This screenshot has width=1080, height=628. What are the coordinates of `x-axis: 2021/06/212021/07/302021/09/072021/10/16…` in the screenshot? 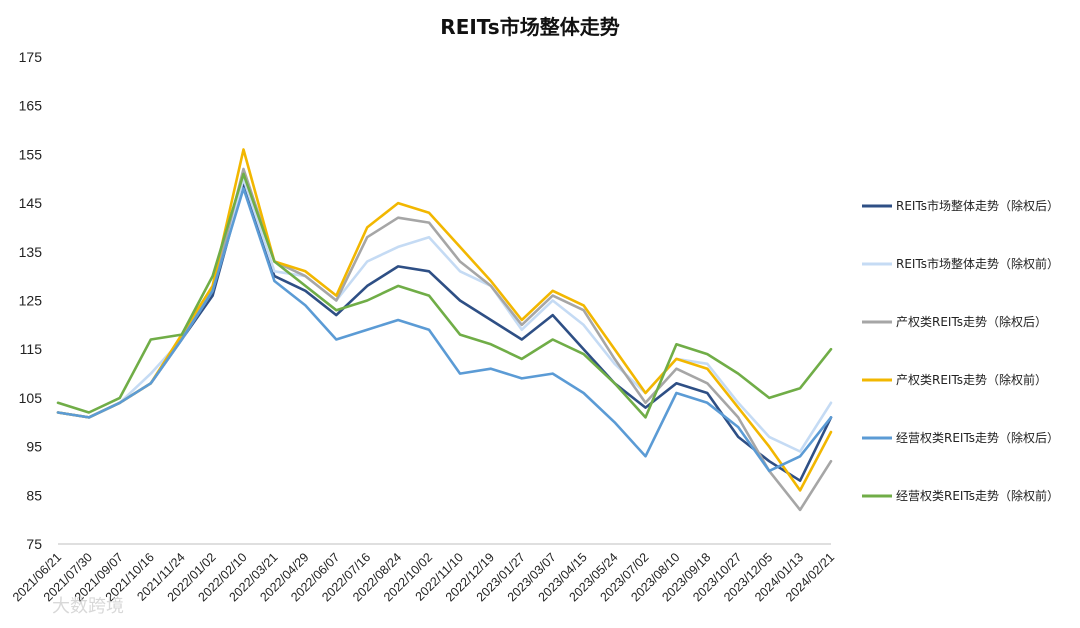 It's located at (423, 573).